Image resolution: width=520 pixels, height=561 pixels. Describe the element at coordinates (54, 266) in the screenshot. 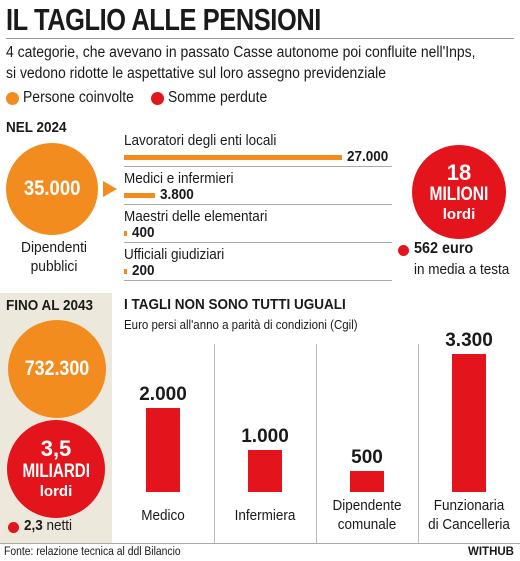

I see `people-2024-caption-line-2: pubblici` at that location.